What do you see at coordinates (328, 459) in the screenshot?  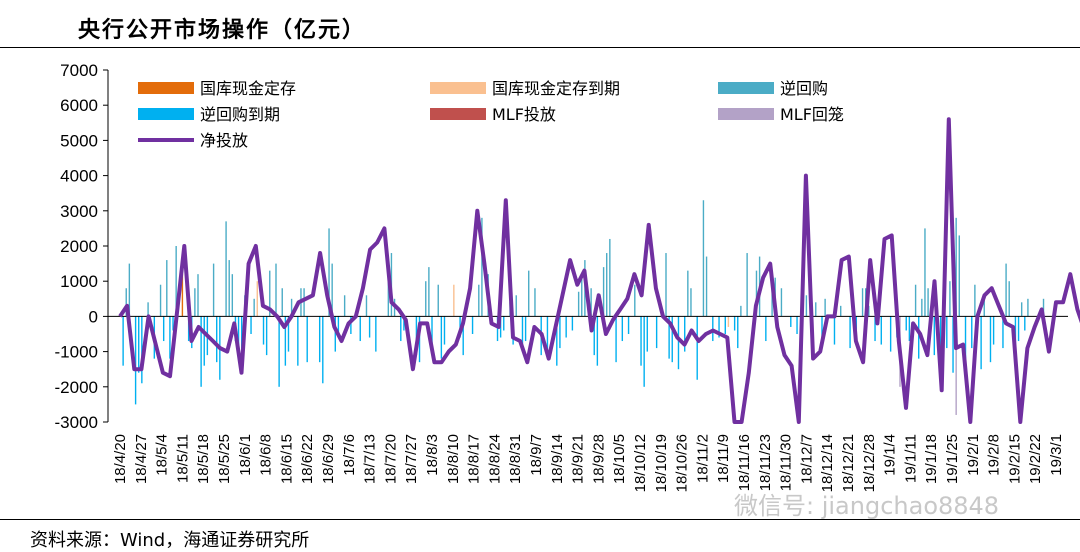 I see `x-tick-label: 18/6/29` at bounding box center [328, 459].